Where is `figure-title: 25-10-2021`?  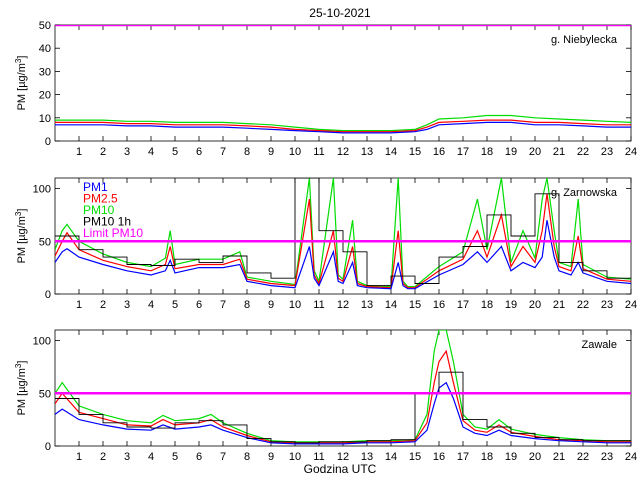
figure-title: 25-10-2021 is located at coordinates (340, 13).